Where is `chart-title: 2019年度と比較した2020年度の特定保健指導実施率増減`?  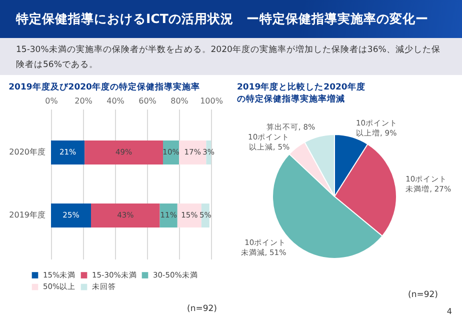
chart-title: 2019年度と比較した2020年度の特定保健指導実施率増減 is located at coordinates (301, 93).